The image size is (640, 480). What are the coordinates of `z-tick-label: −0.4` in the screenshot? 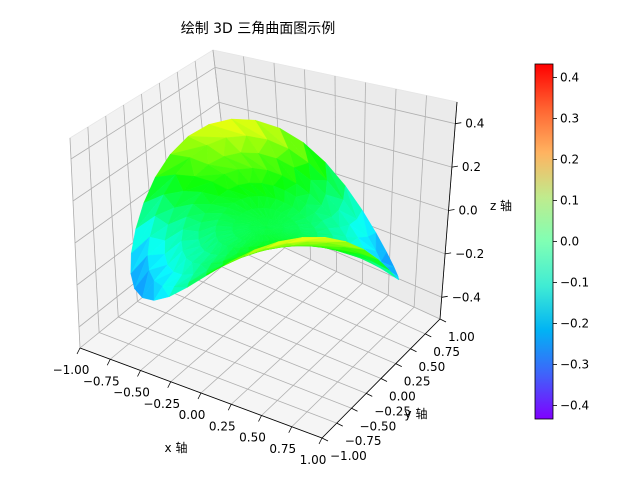 It's located at (466, 297).